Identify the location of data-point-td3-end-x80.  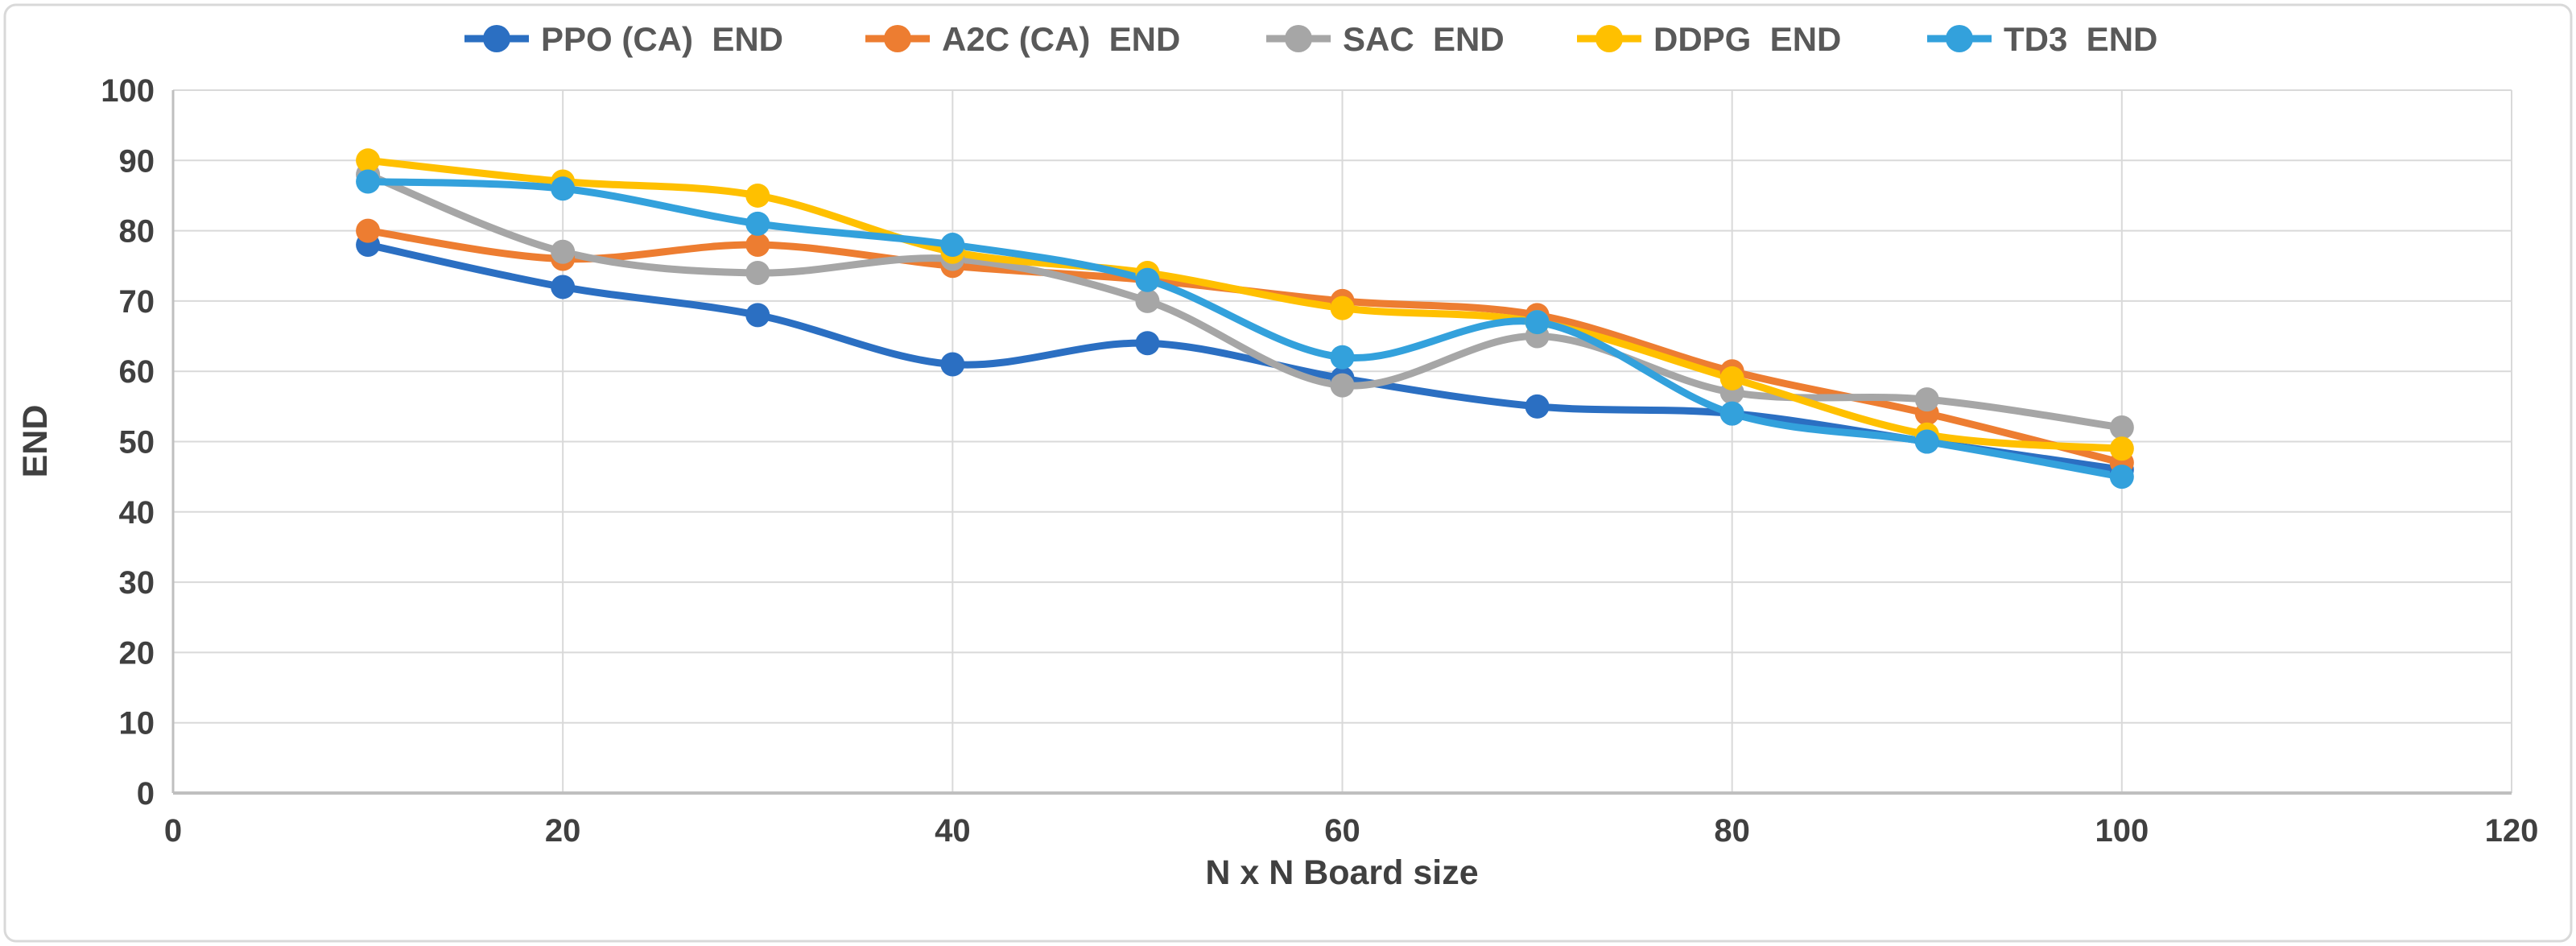
(1731, 413).